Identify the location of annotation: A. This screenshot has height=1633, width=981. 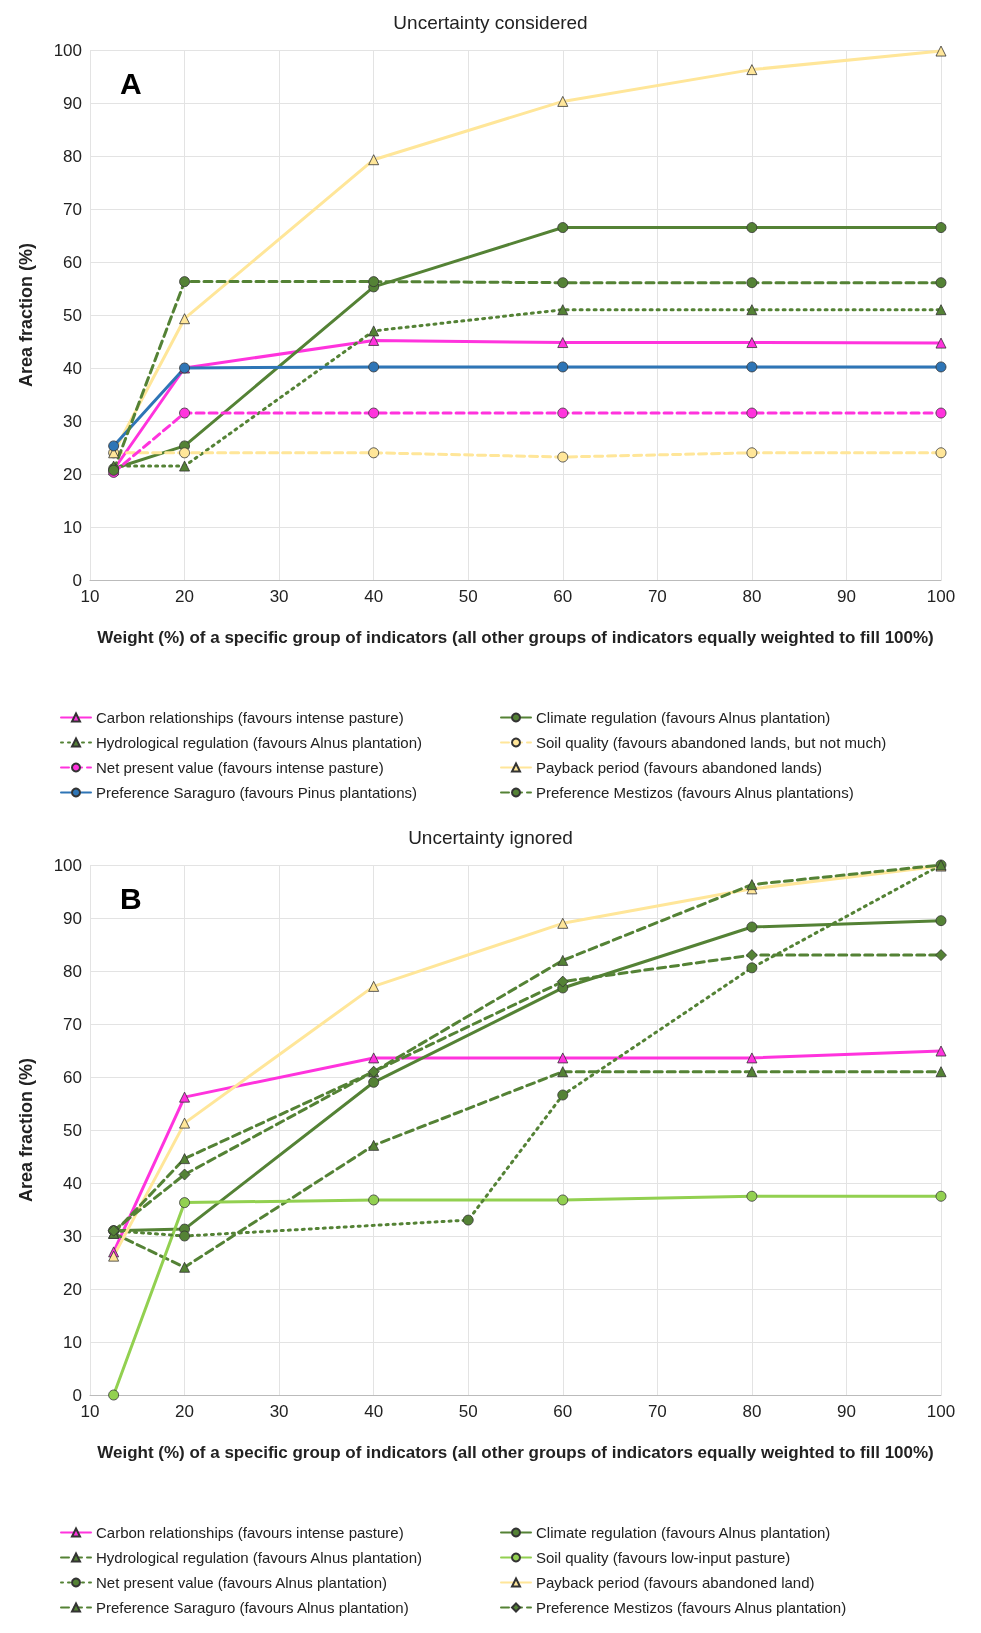
(131, 83).